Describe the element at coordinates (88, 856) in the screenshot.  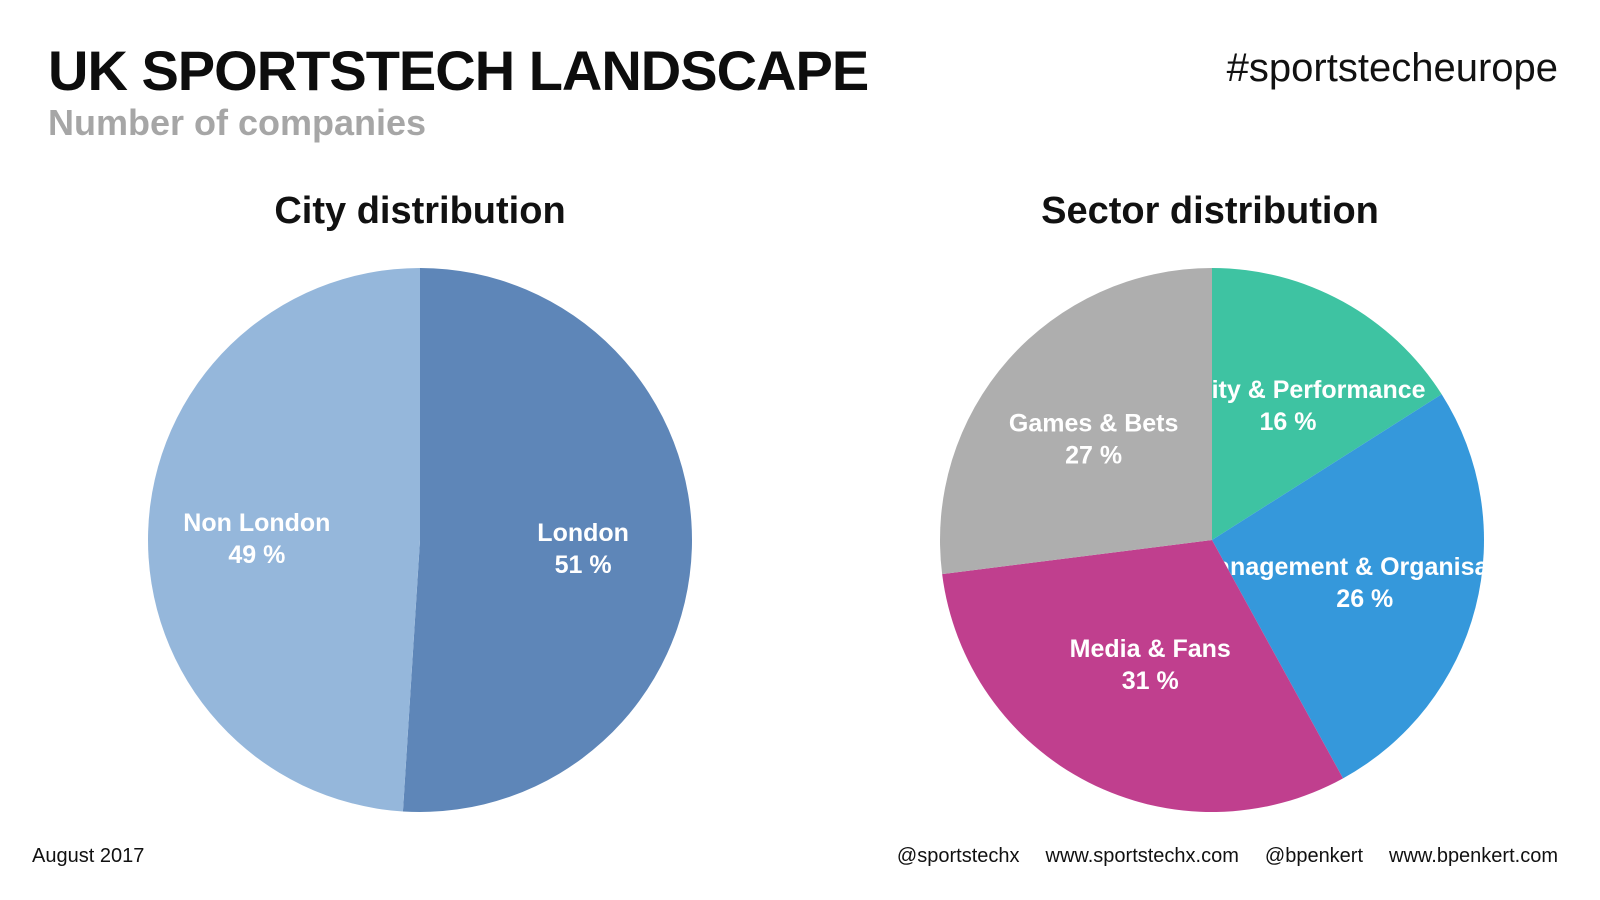
I see `footer-date: August 2017` at that location.